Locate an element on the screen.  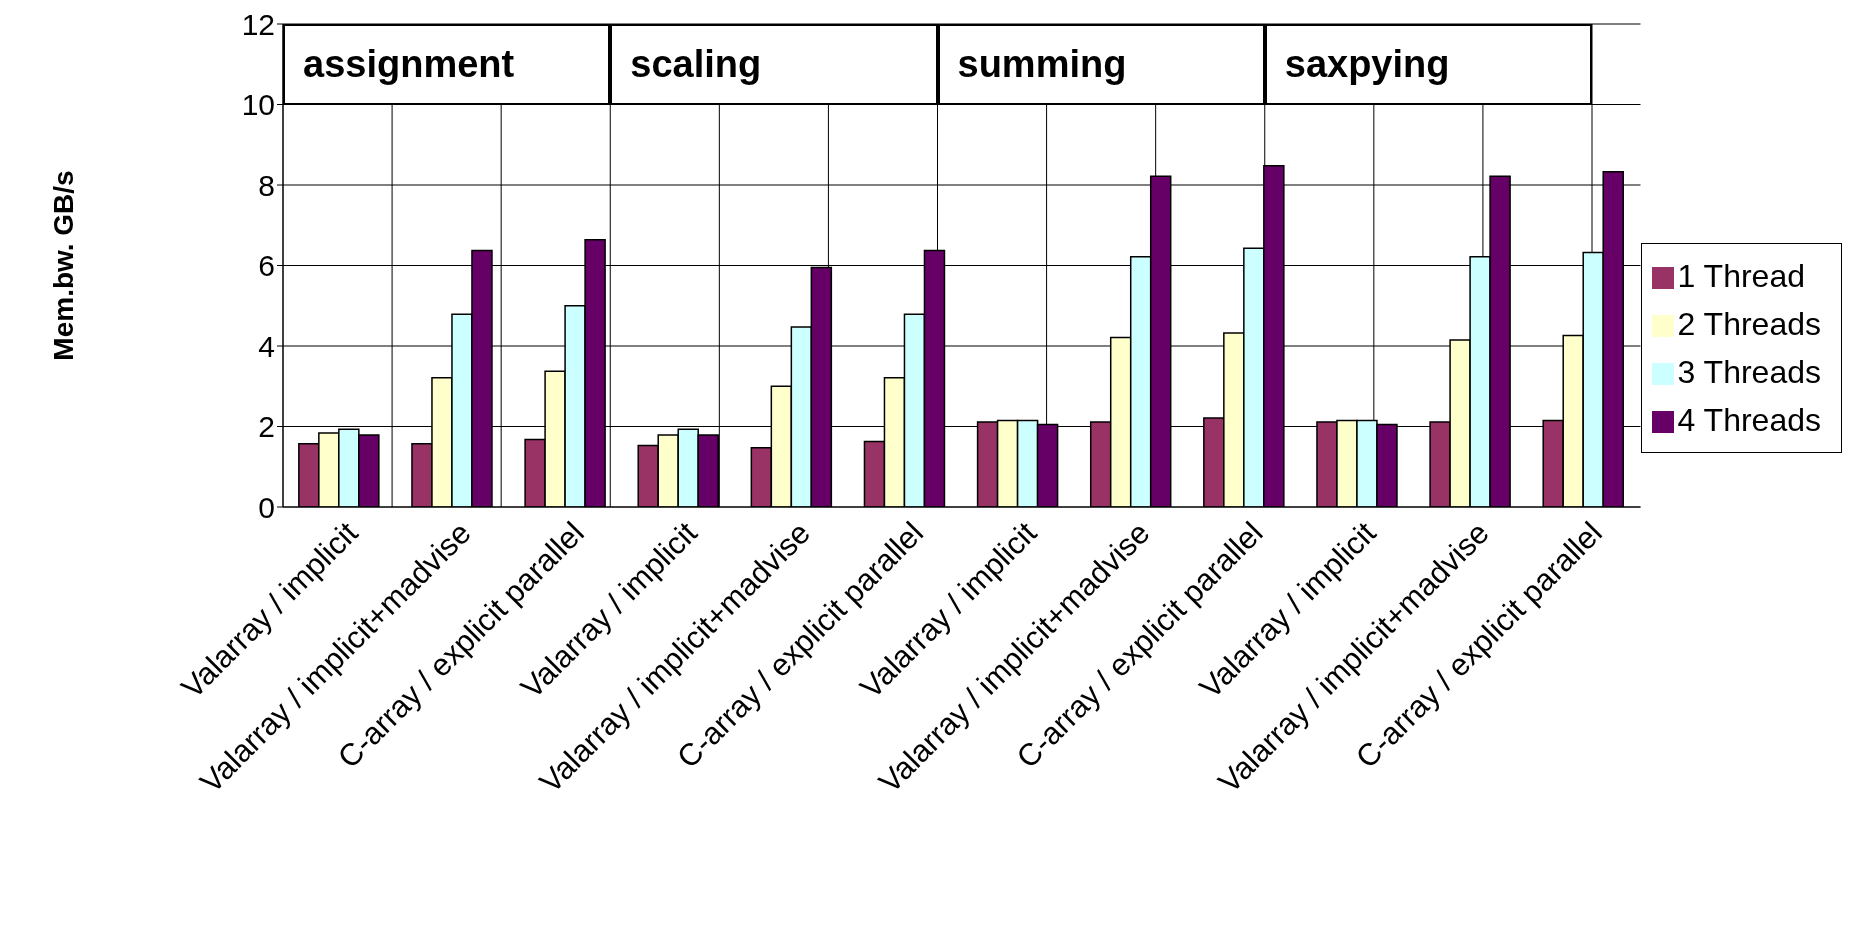
legend-label: 3 Threads is located at coordinates (1749, 371).